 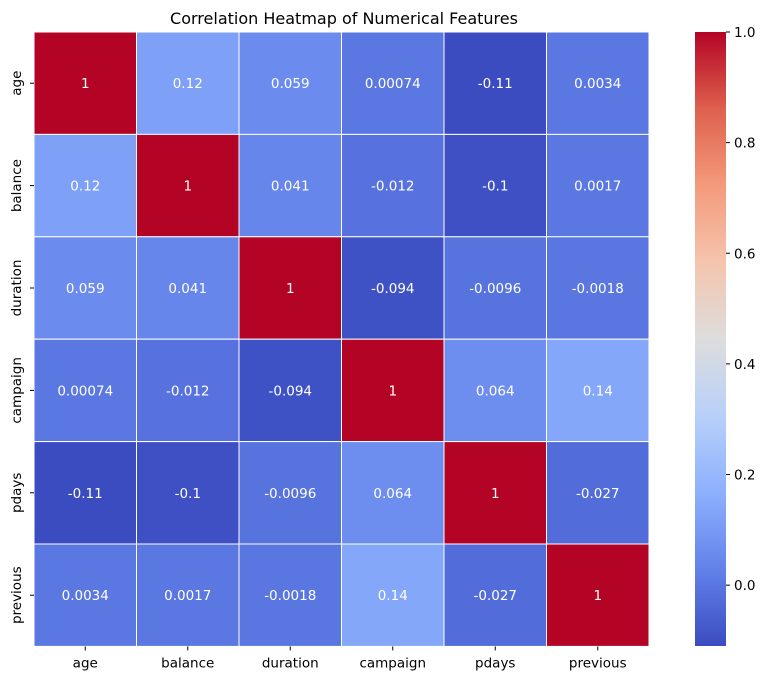 What do you see at coordinates (17, 595) in the screenshot?
I see `y-tick-label: previous` at bounding box center [17, 595].